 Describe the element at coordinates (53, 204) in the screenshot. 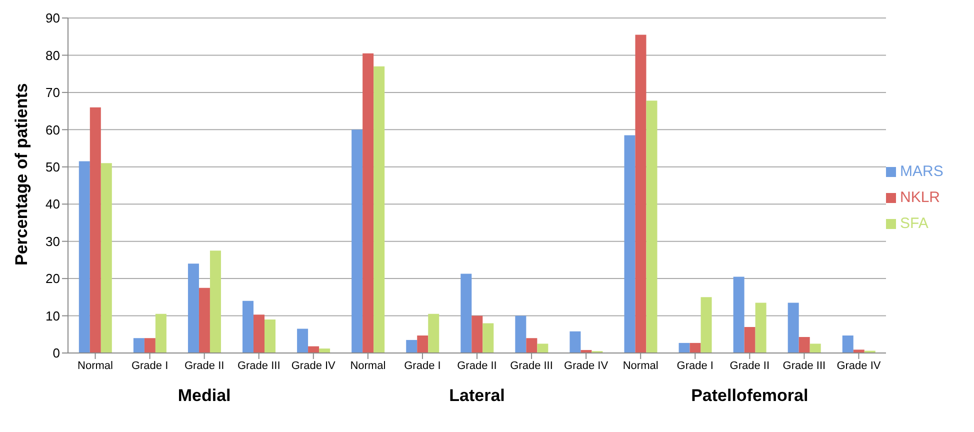

I see `y-tick-label: 40` at that location.